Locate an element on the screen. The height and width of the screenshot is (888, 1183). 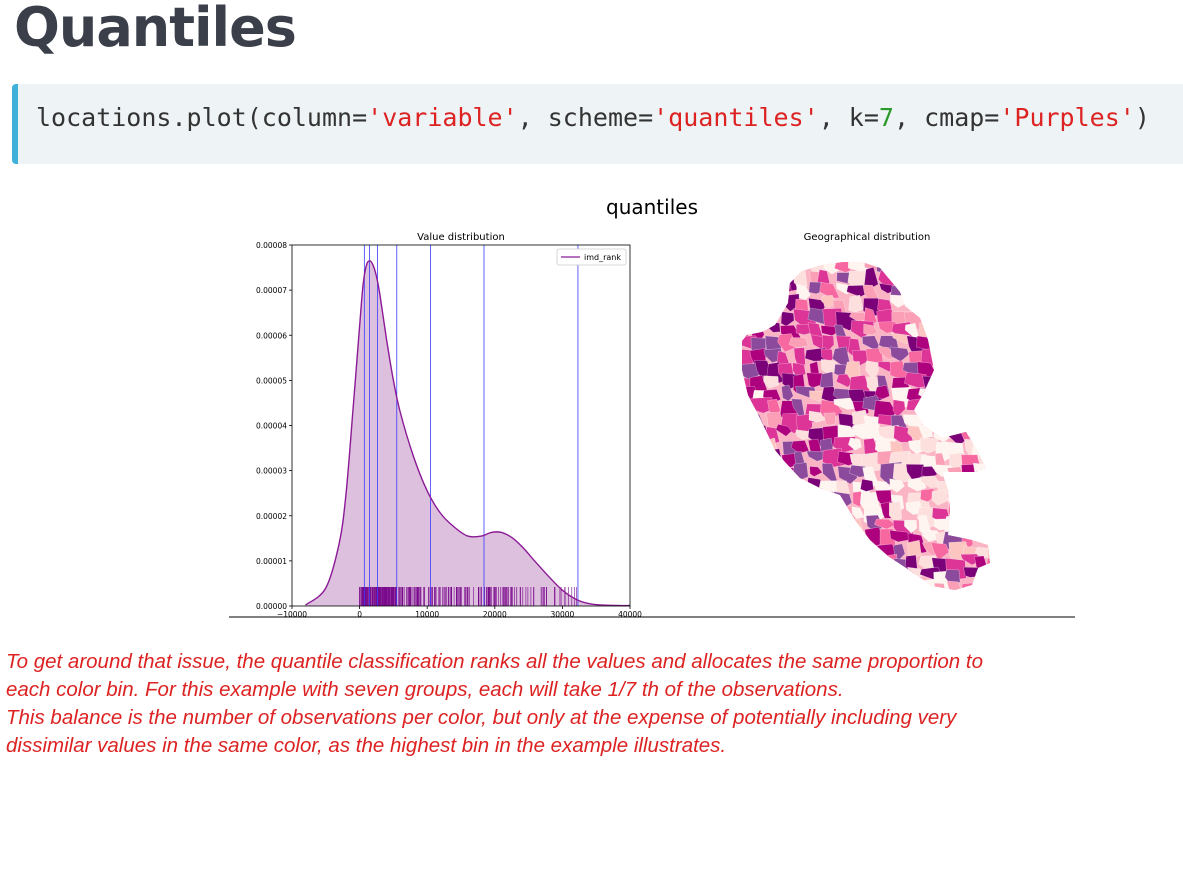
density-line-imd_rank is located at coordinates (468, 433).